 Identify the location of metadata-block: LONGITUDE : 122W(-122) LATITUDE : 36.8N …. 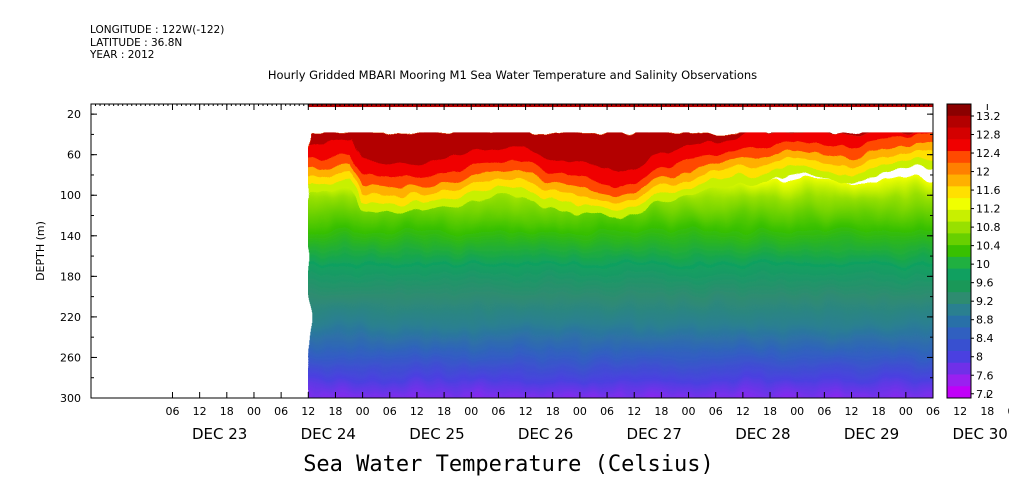
(157, 43).